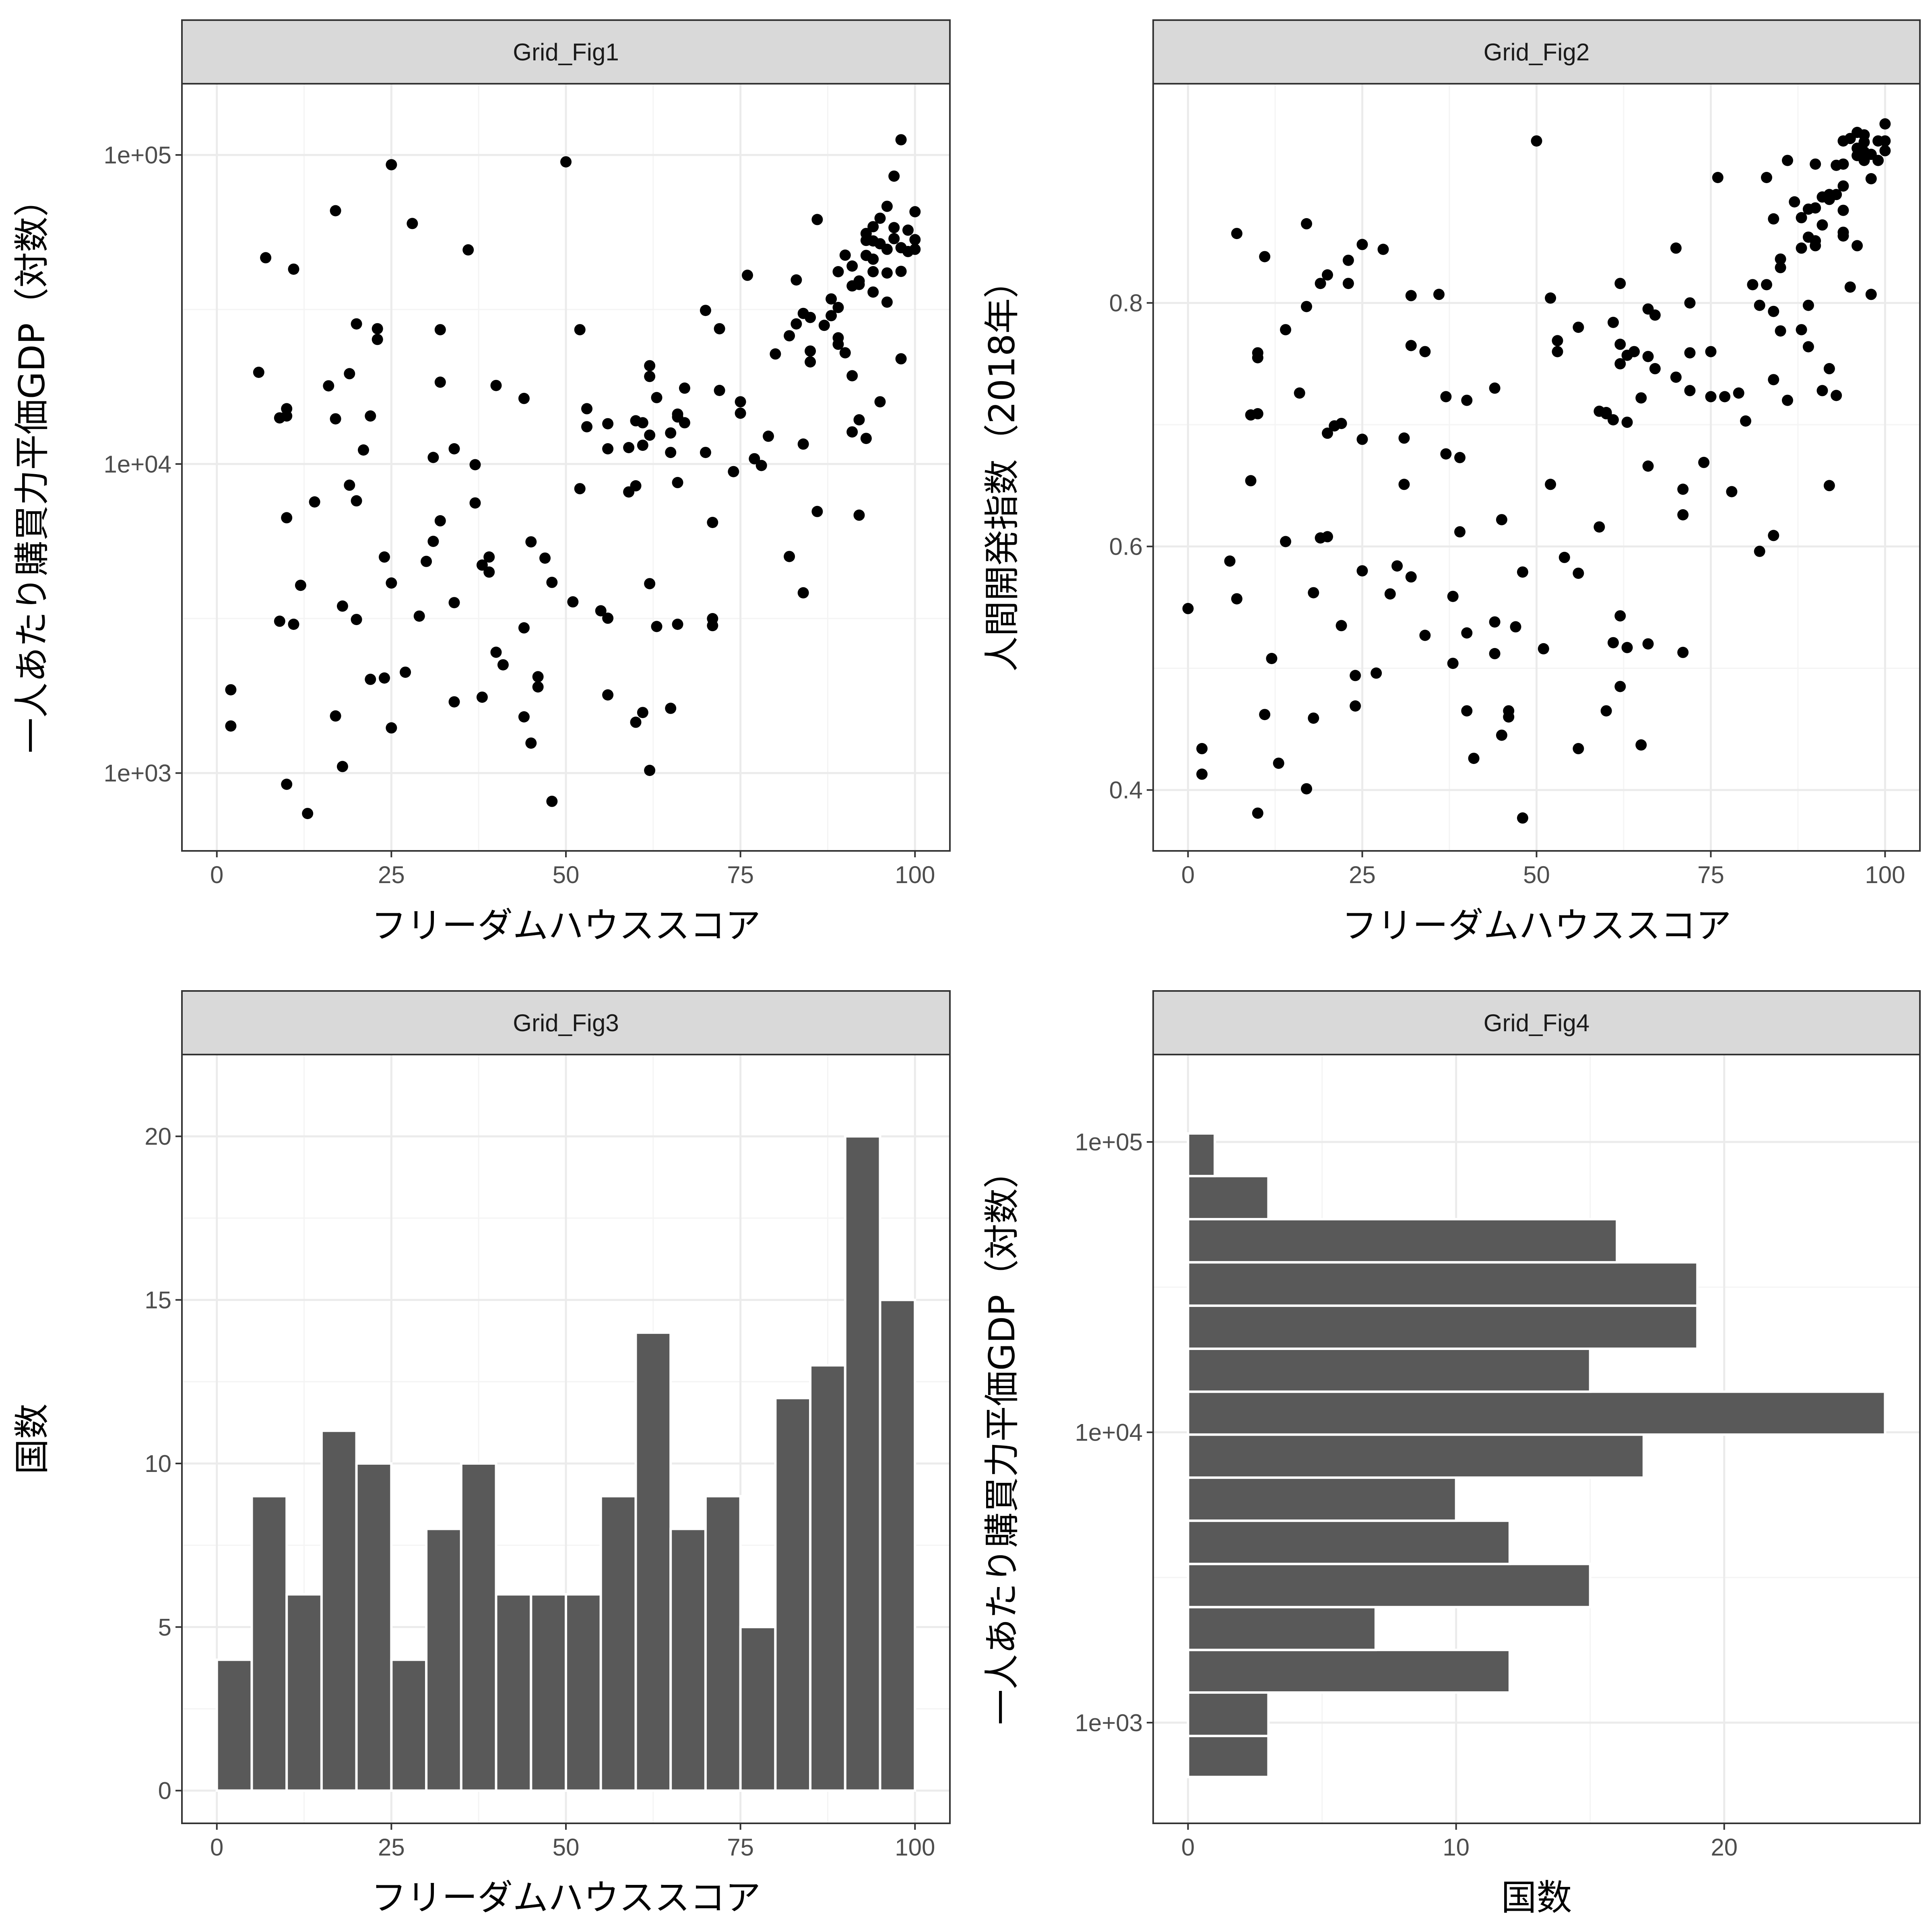  Describe the element at coordinates (157, 1300) in the screenshot. I see `y-tick-label: 15` at that location.